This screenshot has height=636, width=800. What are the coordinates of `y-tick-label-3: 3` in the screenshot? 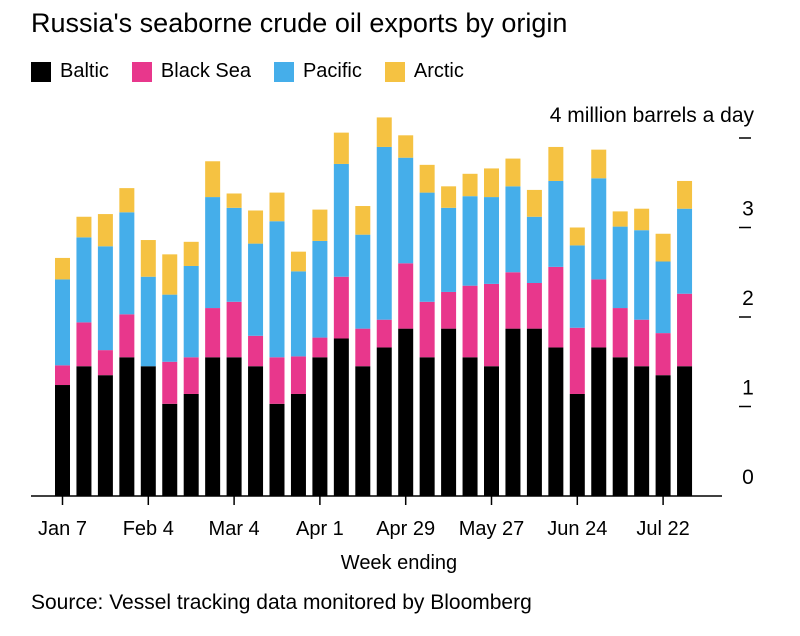 It's located at (748, 209).